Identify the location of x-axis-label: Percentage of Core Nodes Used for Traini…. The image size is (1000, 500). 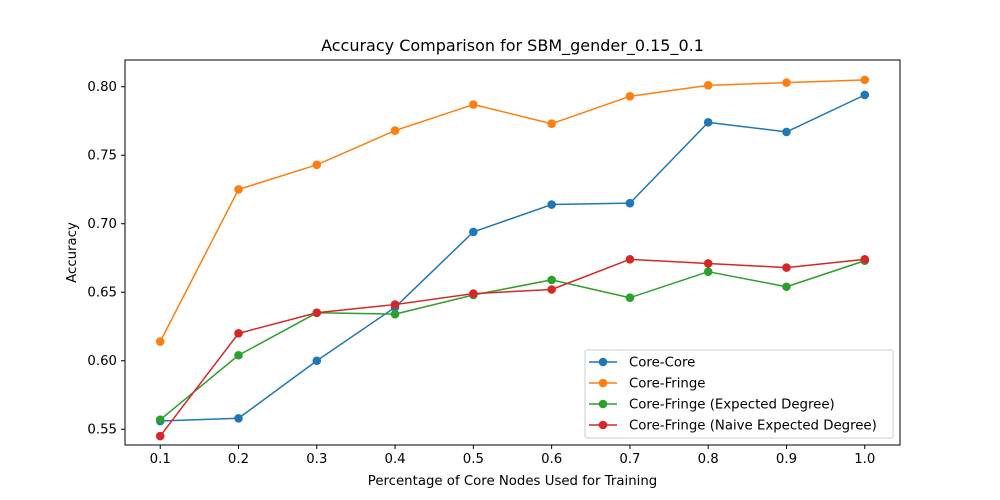
(512, 481).